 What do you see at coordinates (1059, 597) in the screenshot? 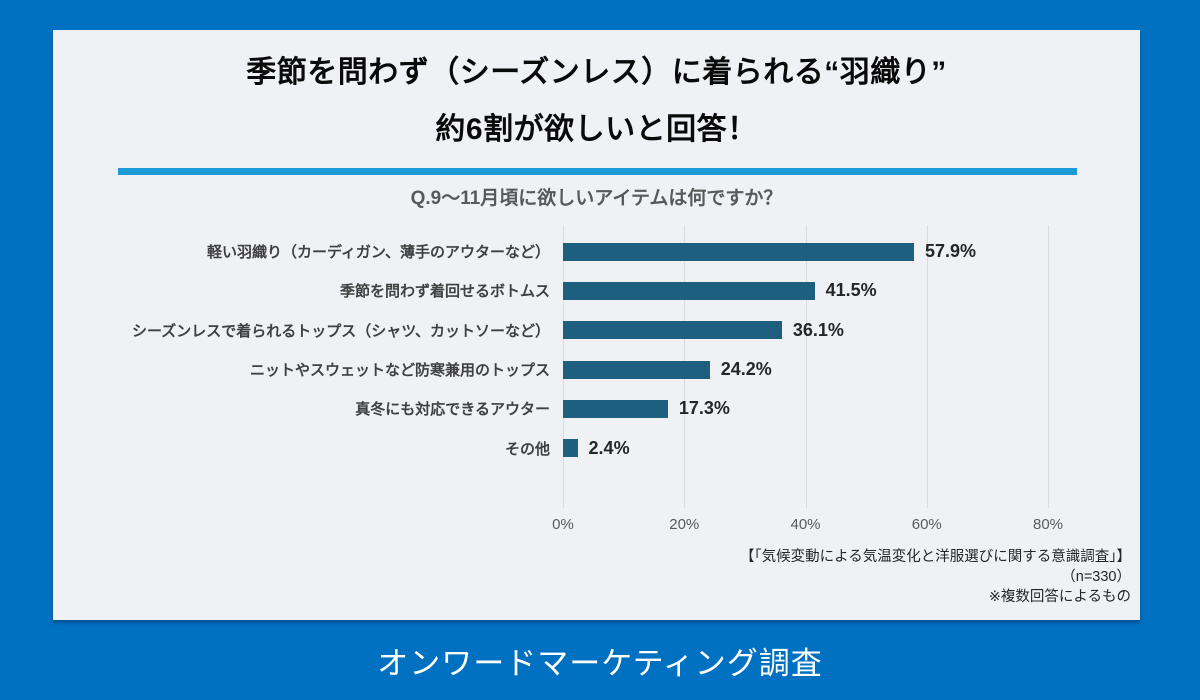
I see `source-note-line3: ※複数回答によるもの` at bounding box center [1059, 597].